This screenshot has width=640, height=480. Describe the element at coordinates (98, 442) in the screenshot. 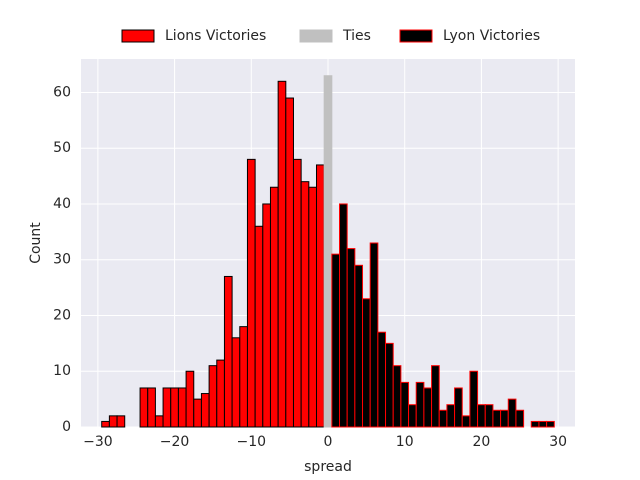

I see `x-tick-label: −30` at that location.